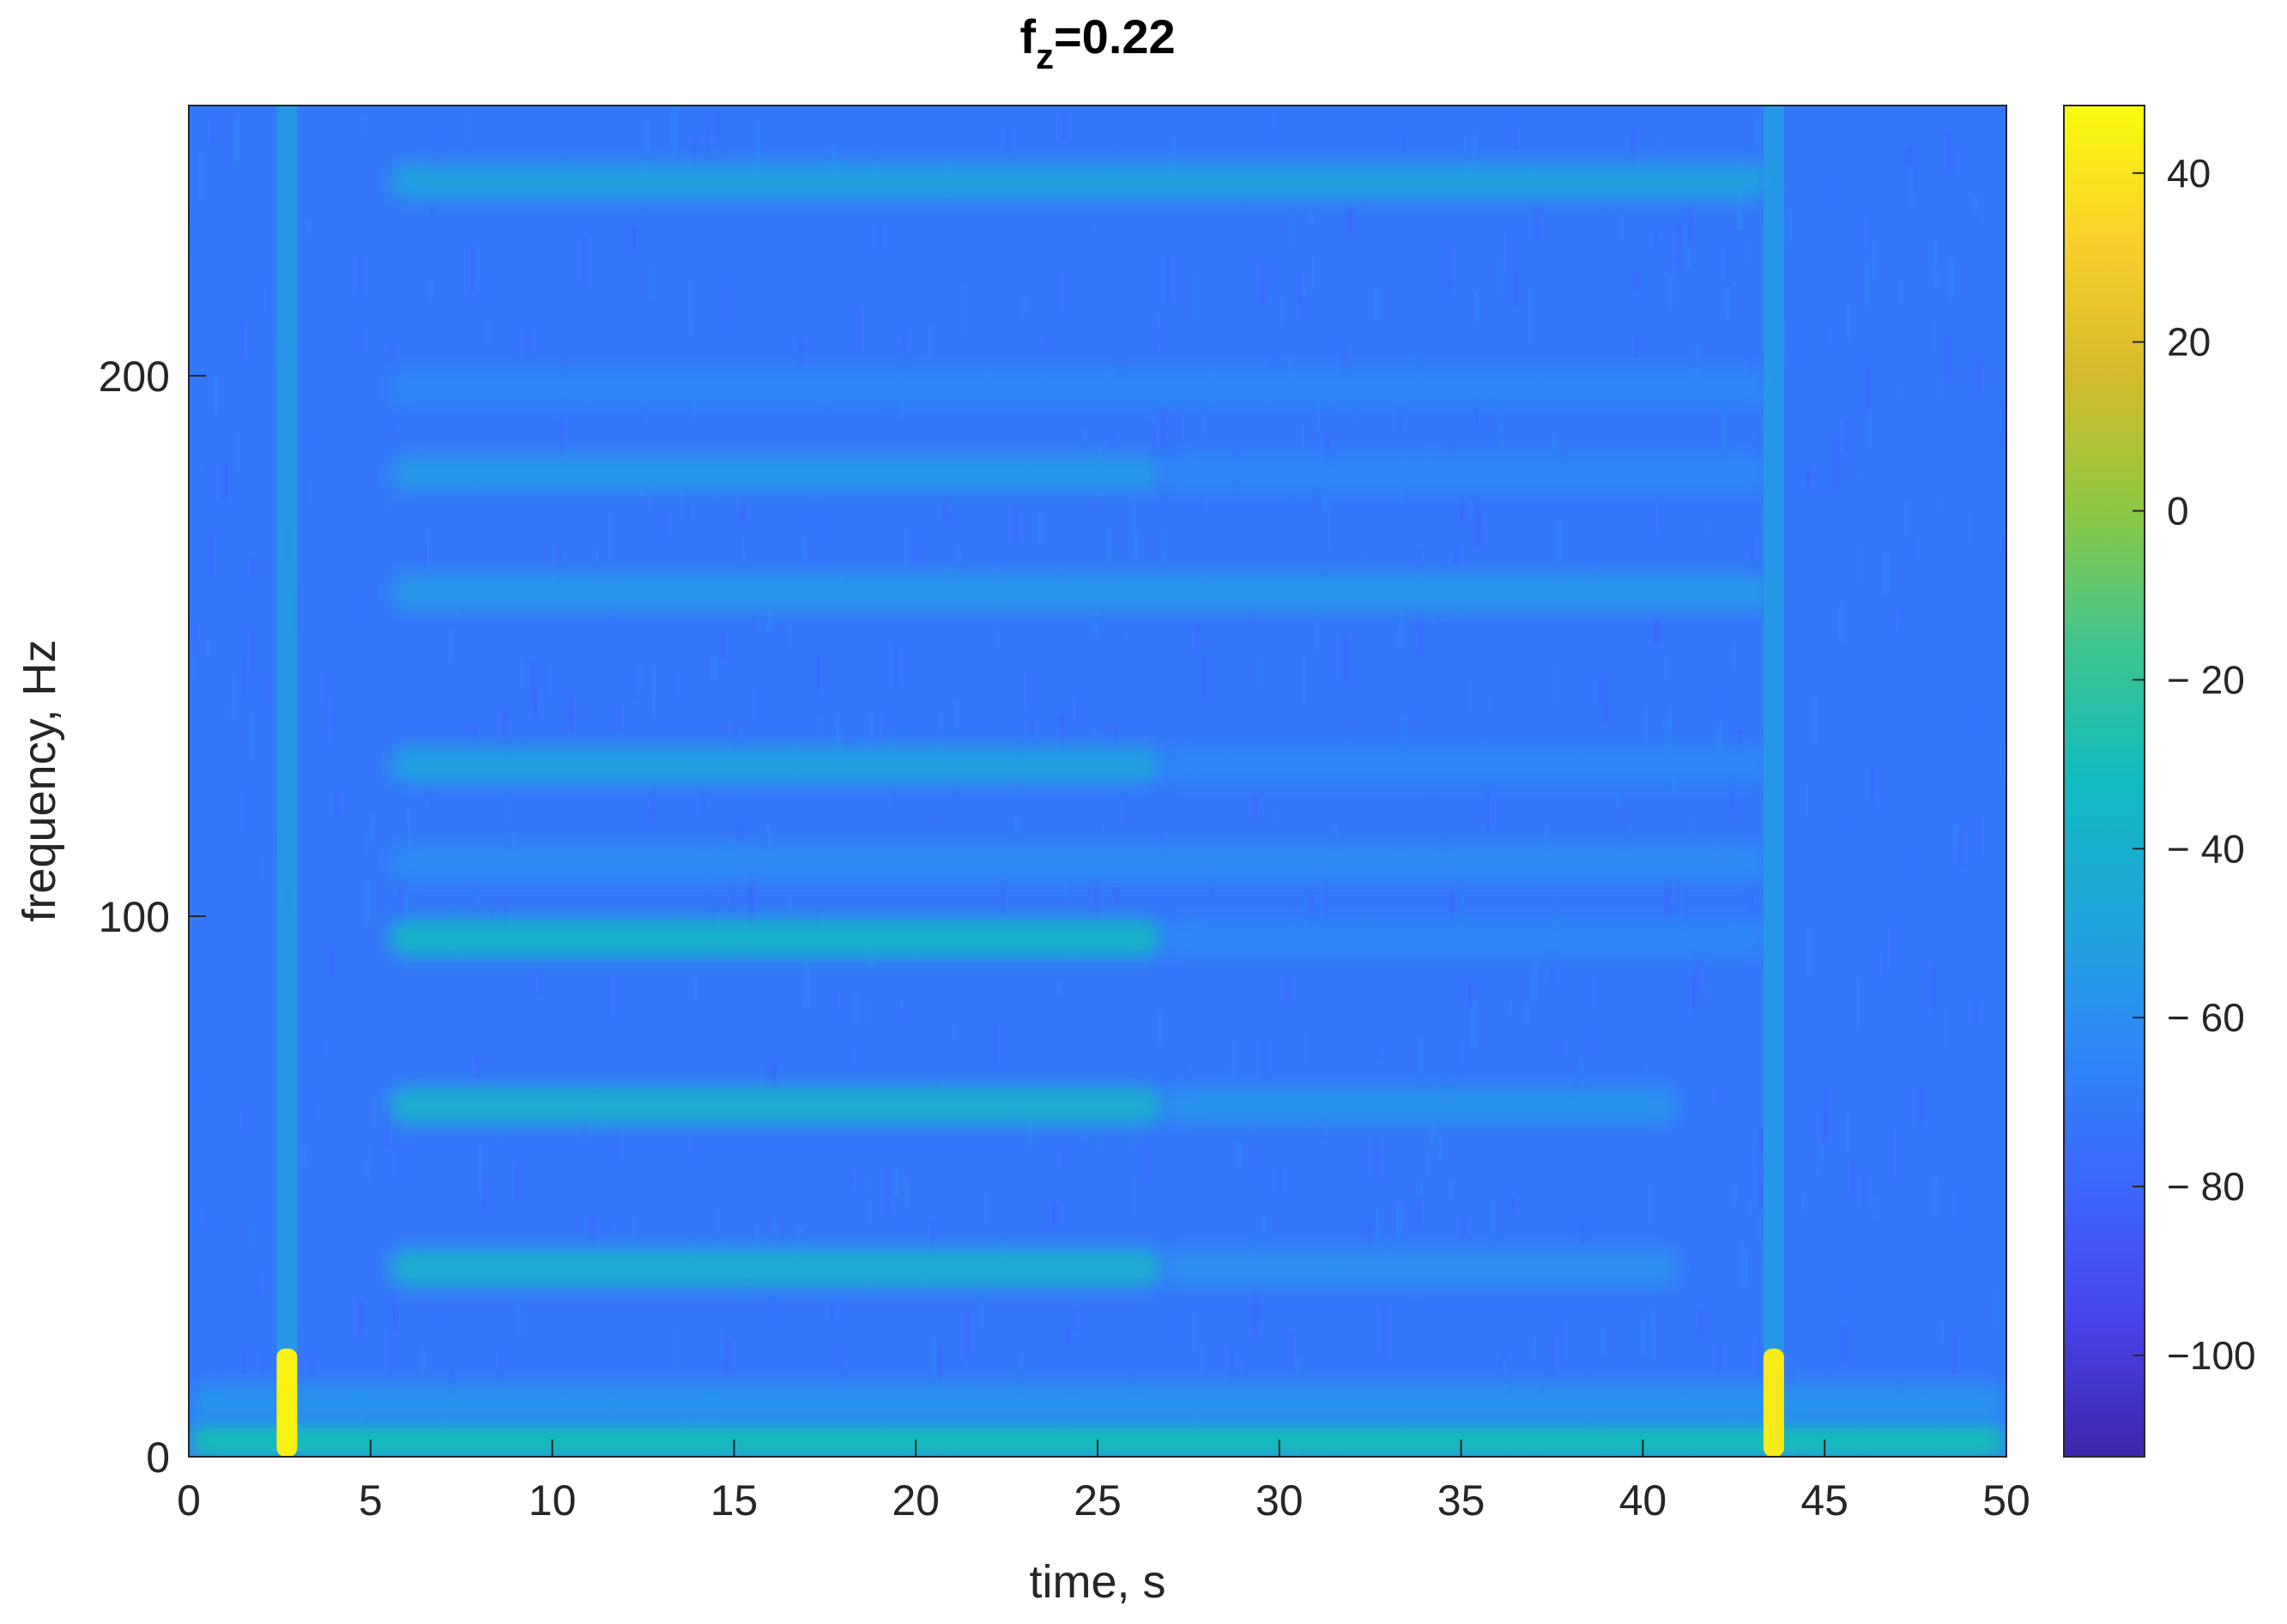  Describe the element at coordinates (1097, 1582) in the screenshot. I see `x-axis-label: time, s` at that location.